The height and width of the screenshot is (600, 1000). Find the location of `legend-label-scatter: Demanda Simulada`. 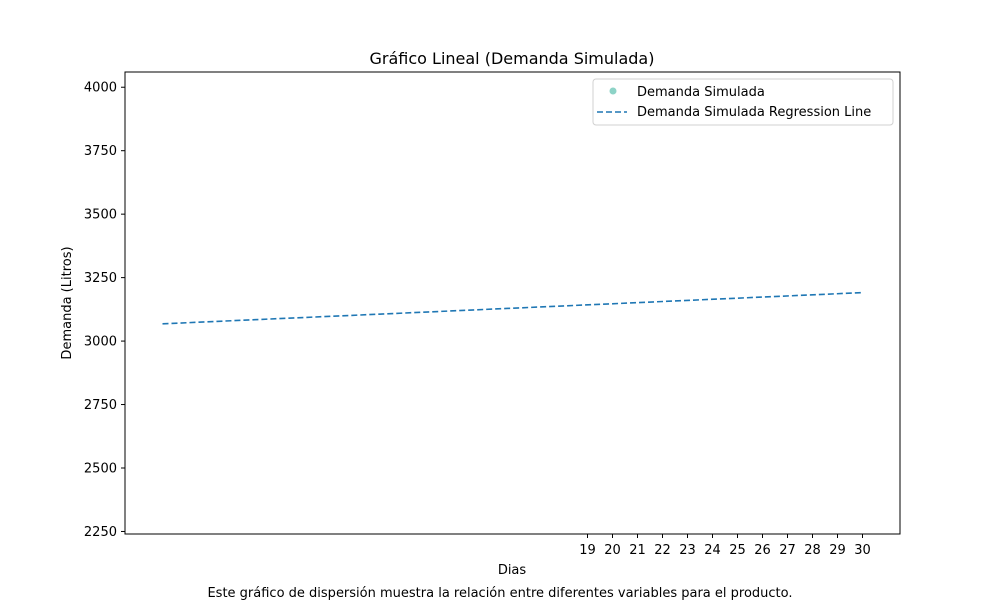

legend-label-scatter: Demanda Simulada is located at coordinates (701, 92).